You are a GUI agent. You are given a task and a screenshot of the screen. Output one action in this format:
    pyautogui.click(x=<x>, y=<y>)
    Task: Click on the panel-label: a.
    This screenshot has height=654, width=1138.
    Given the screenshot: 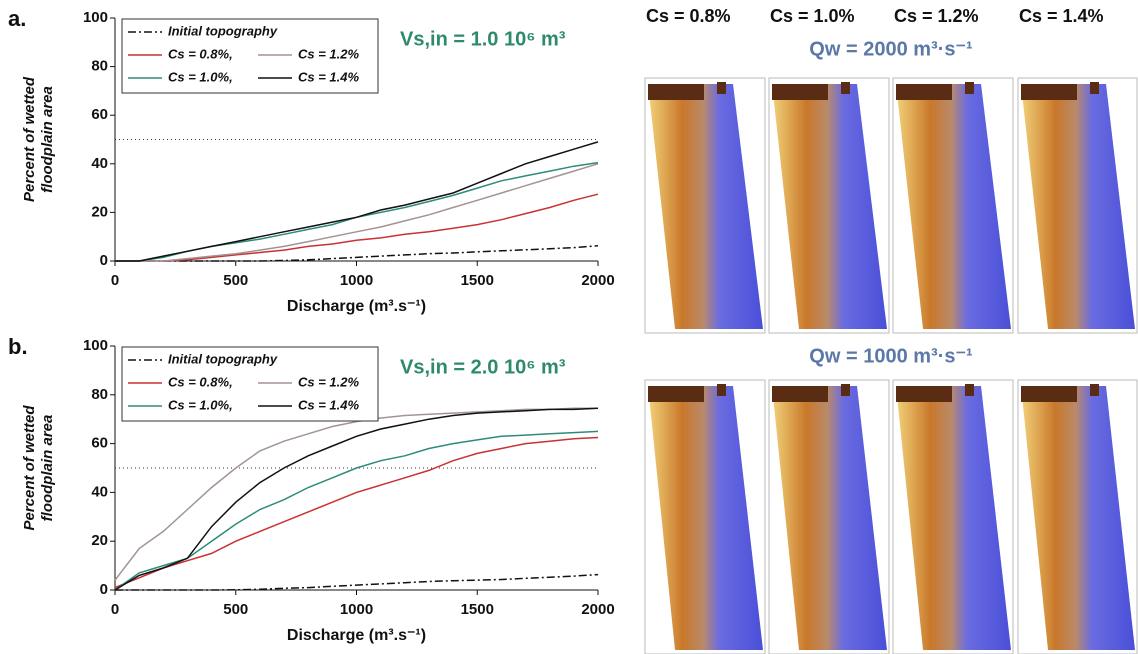 What is the action you would take?
    pyautogui.click(x=17, y=18)
    